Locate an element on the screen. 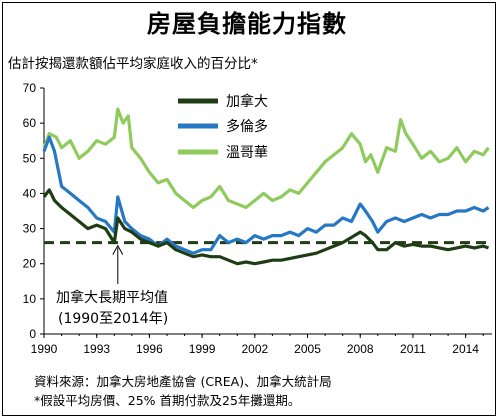 This screenshot has width=500, height=420. y-tick-label: 40 is located at coordinates (30, 193).